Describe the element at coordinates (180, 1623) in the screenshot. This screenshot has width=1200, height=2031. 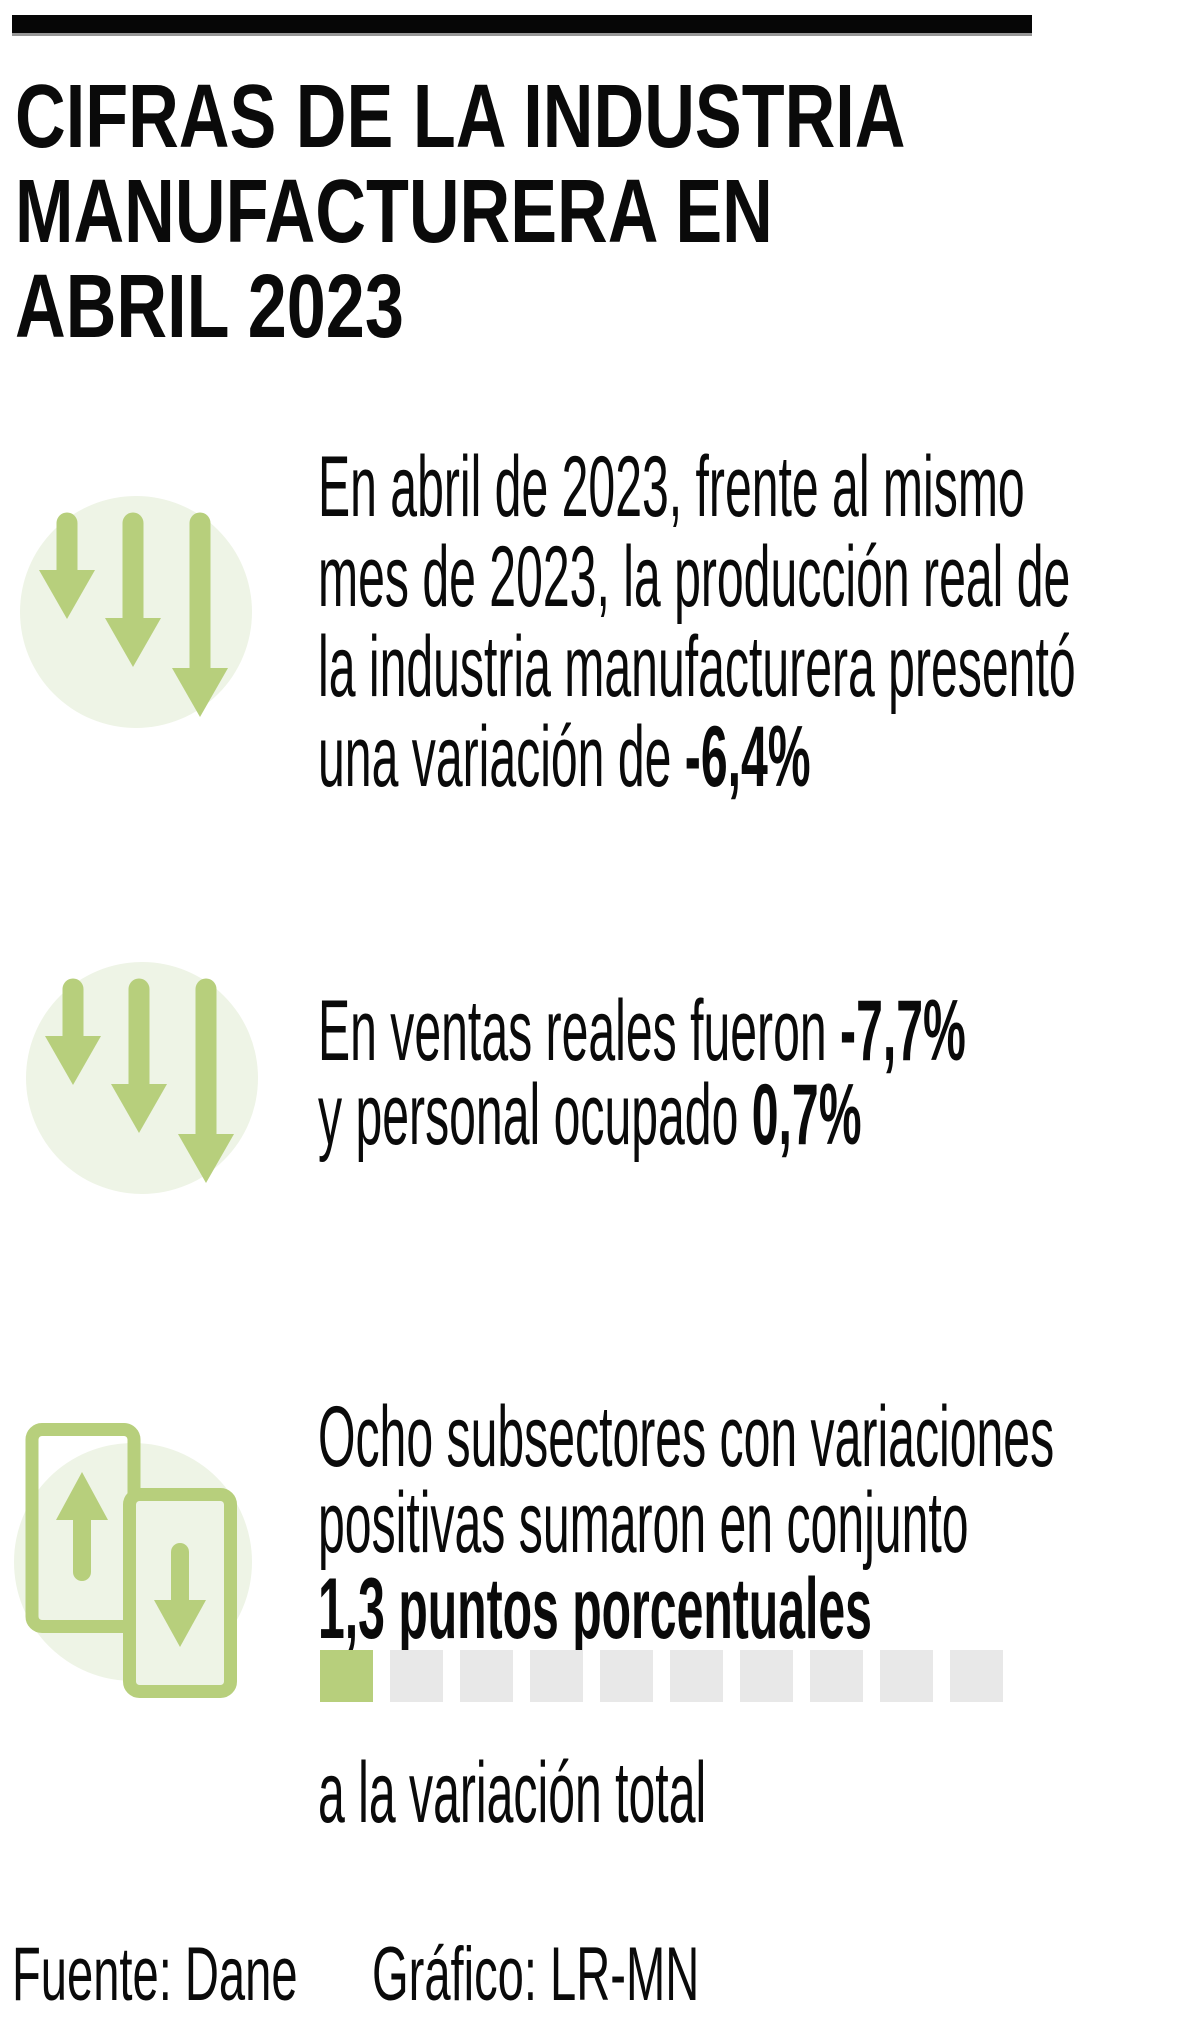
I see `down-arrow-head` at that location.